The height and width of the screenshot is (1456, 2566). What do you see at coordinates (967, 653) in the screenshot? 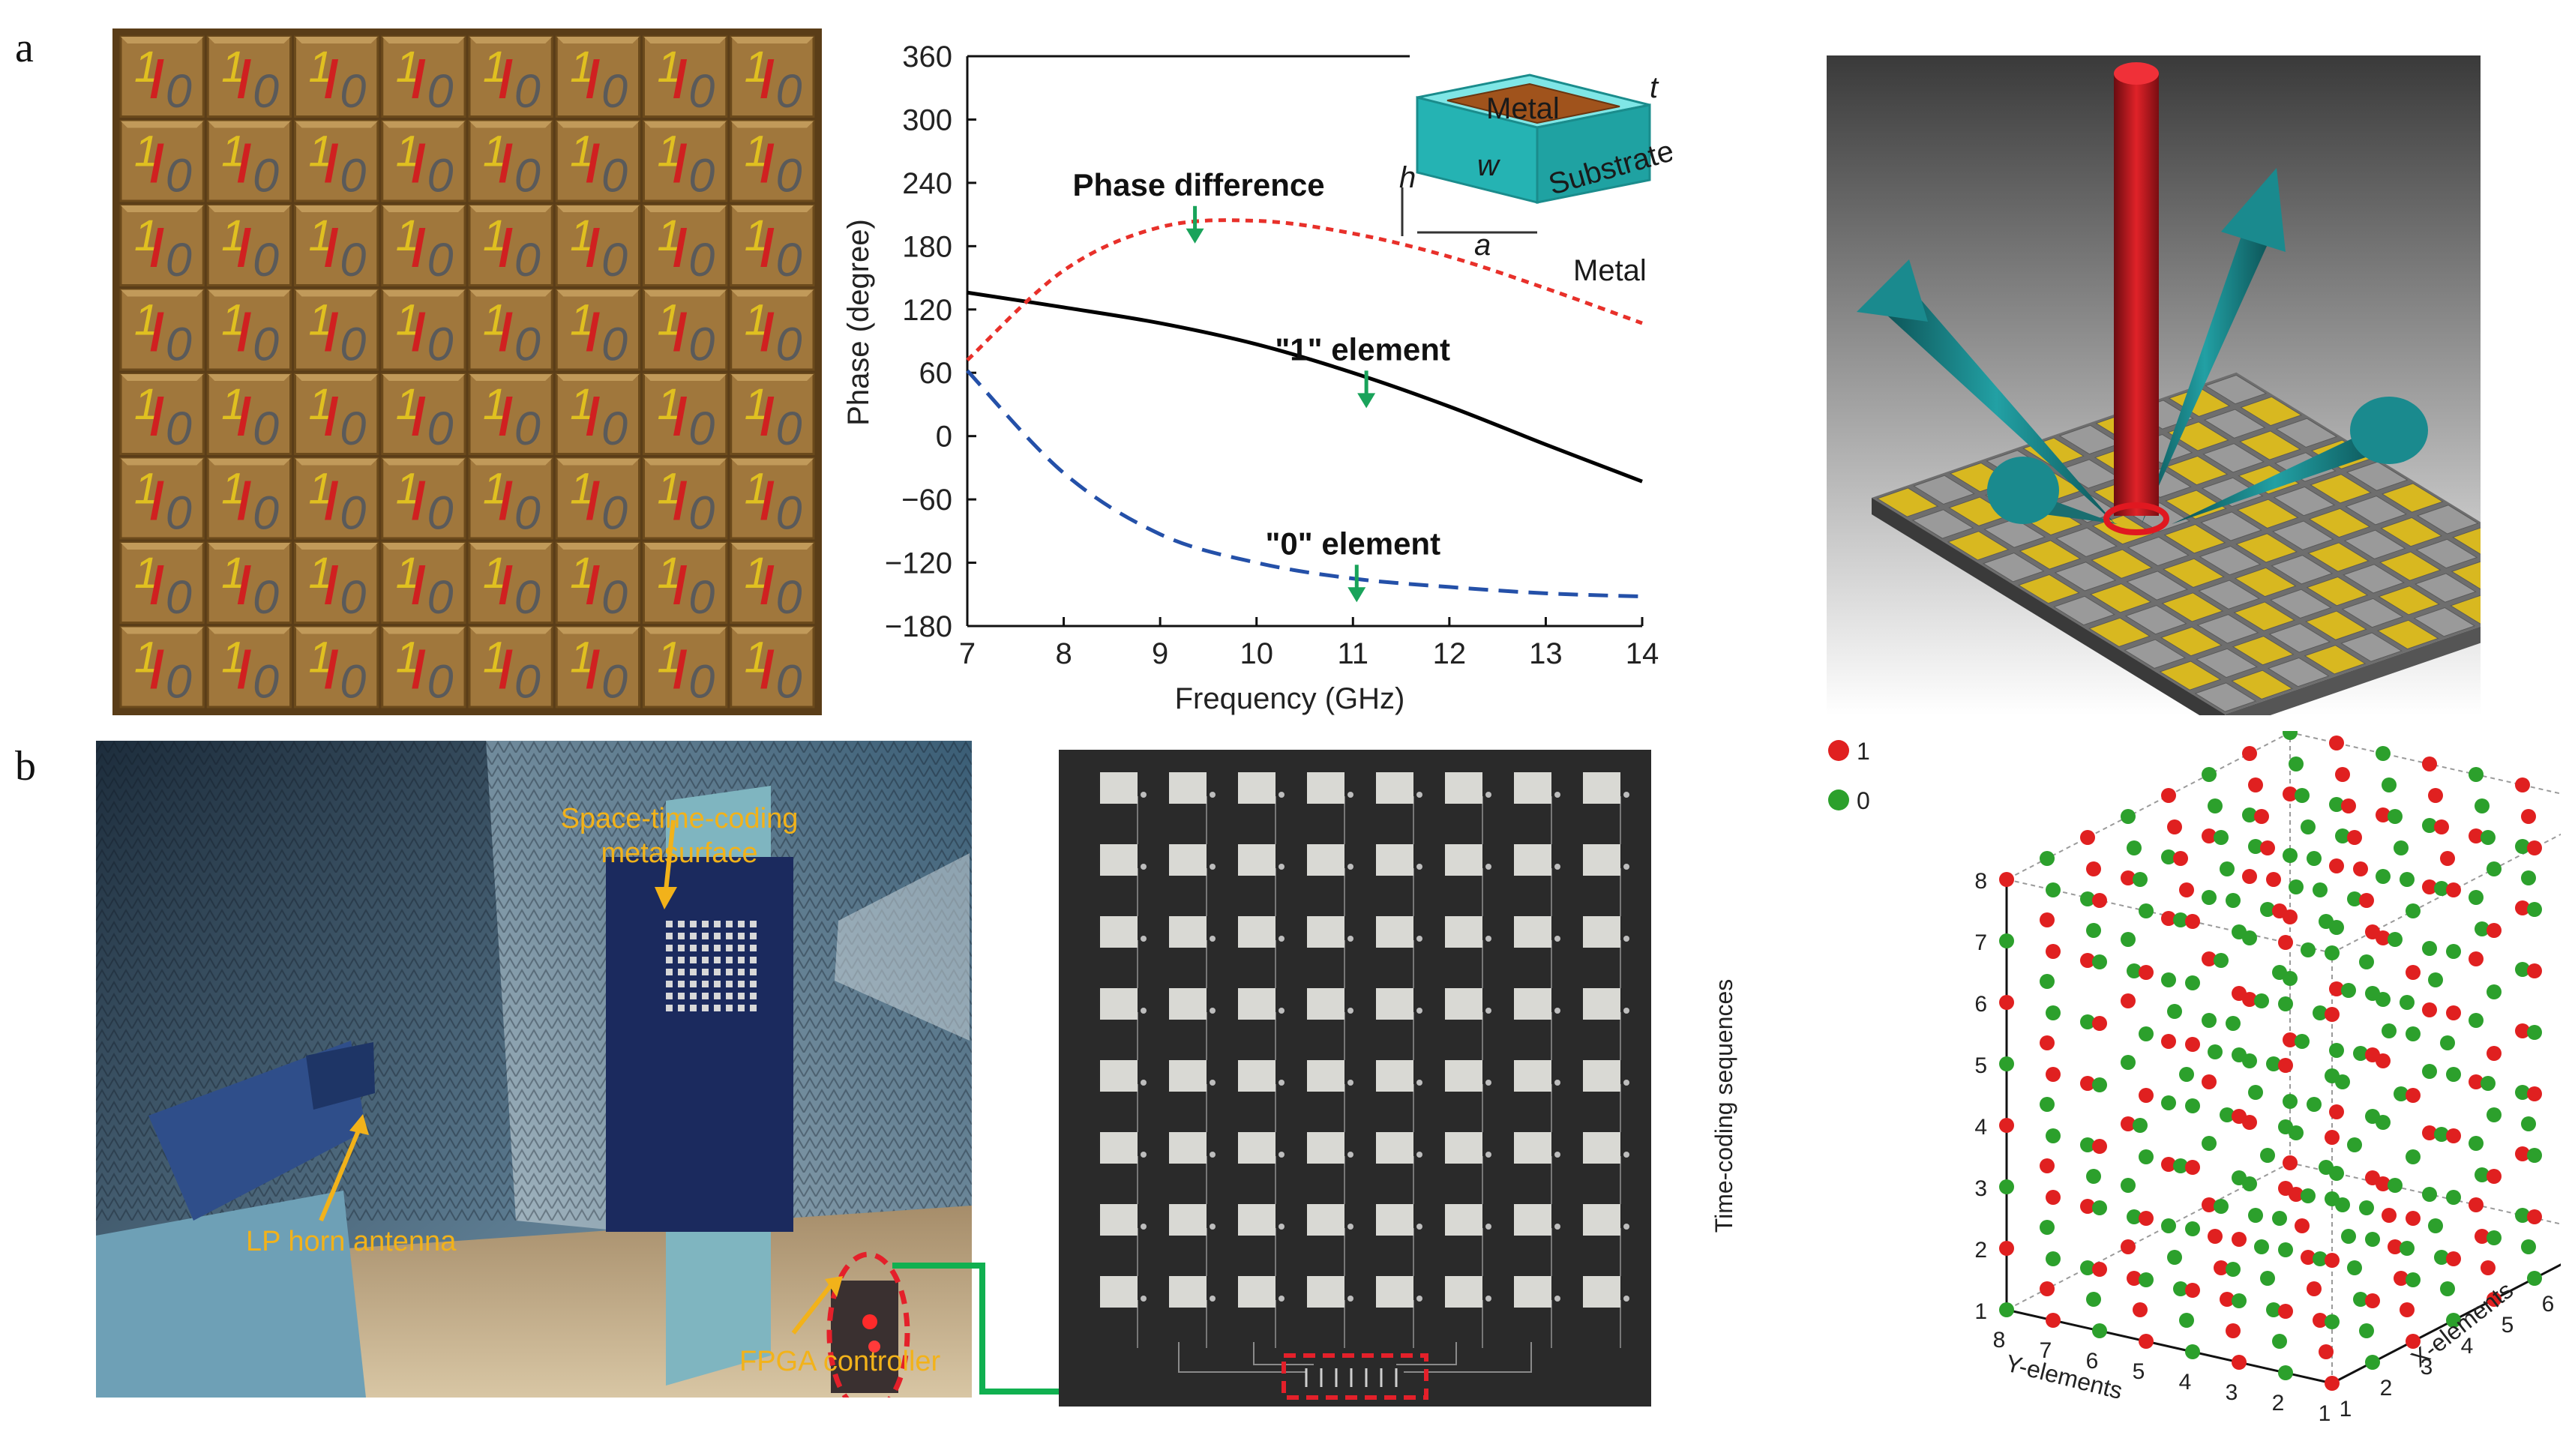
I see `chart-x-tick-label: 7` at bounding box center [967, 653].